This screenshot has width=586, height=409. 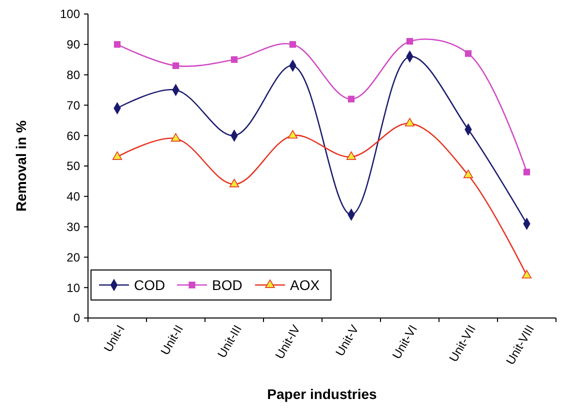 What do you see at coordinates (73, 287) in the screenshot?
I see `y-tick-label: 10` at bounding box center [73, 287].